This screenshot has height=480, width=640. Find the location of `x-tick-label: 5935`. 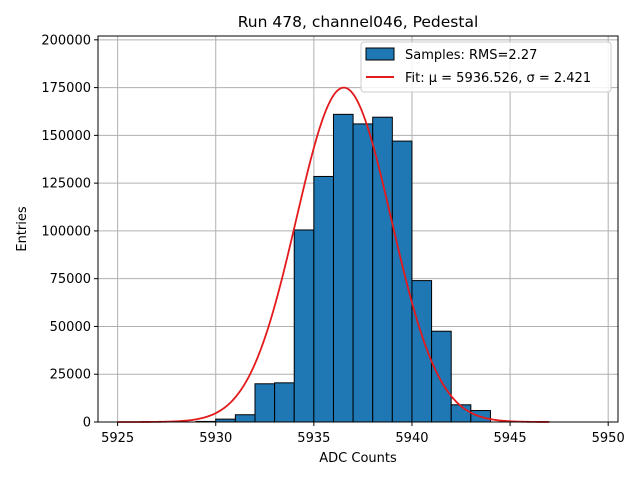

x-tick-label: 5935 is located at coordinates (313, 438).